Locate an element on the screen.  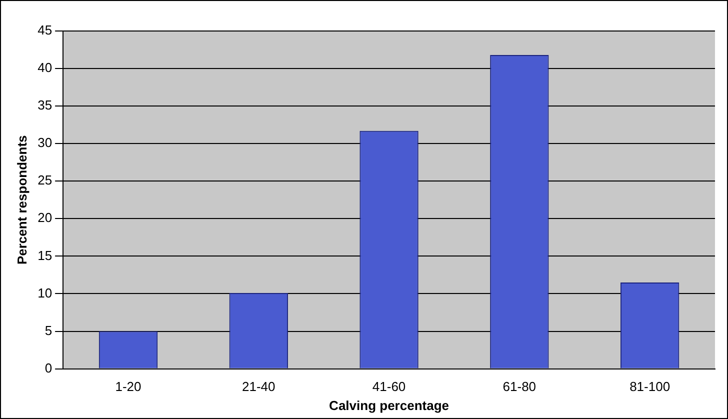
x-tick-label: 1-20 is located at coordinates (128, 386).